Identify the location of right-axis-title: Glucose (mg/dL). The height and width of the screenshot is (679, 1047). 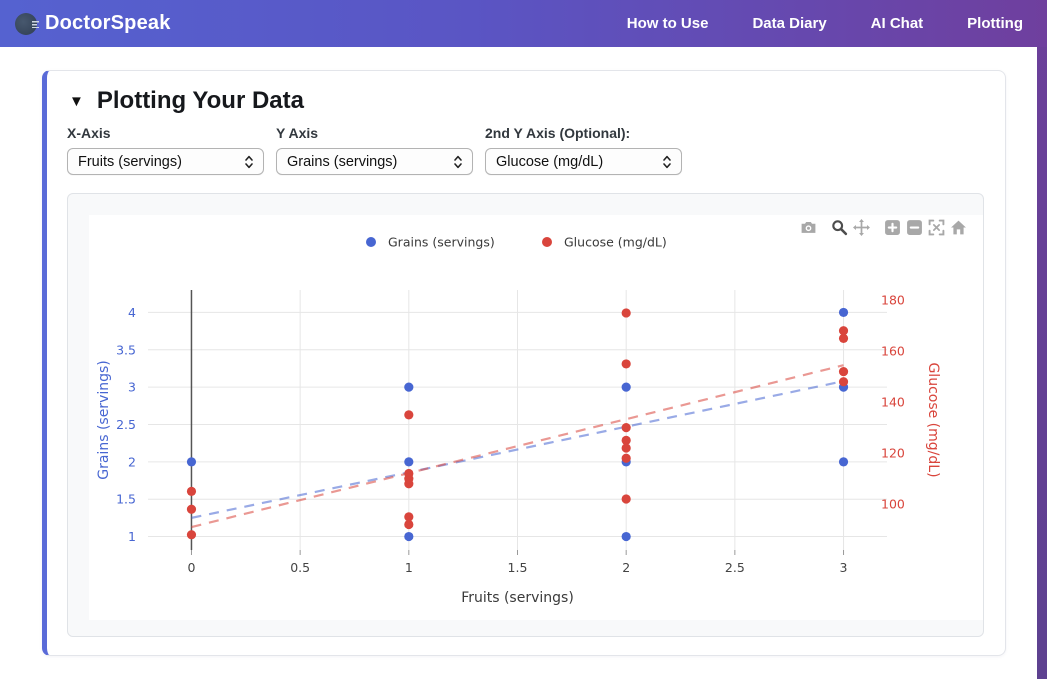
(933, 419).